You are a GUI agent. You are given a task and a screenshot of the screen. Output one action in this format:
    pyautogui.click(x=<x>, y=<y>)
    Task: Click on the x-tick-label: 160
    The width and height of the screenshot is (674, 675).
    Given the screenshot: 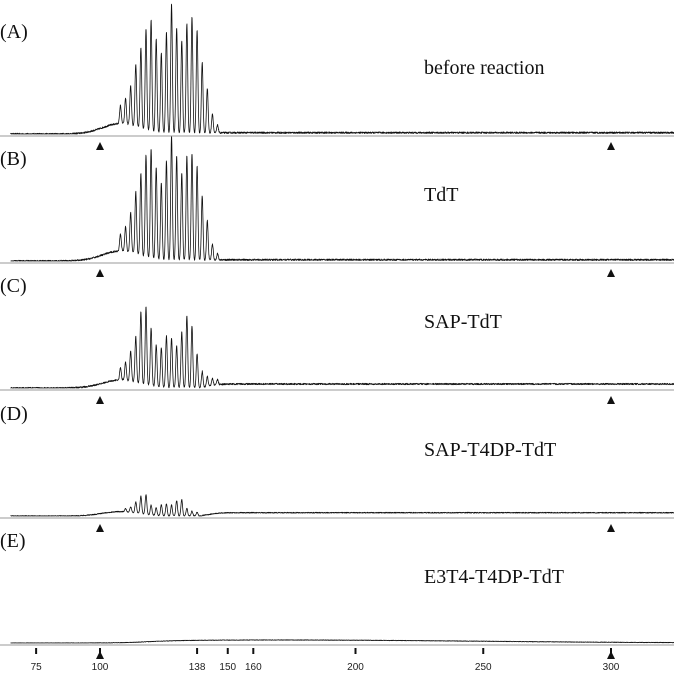 What is the action you would take?
    pyautogui.click(x=253, y=667)
    